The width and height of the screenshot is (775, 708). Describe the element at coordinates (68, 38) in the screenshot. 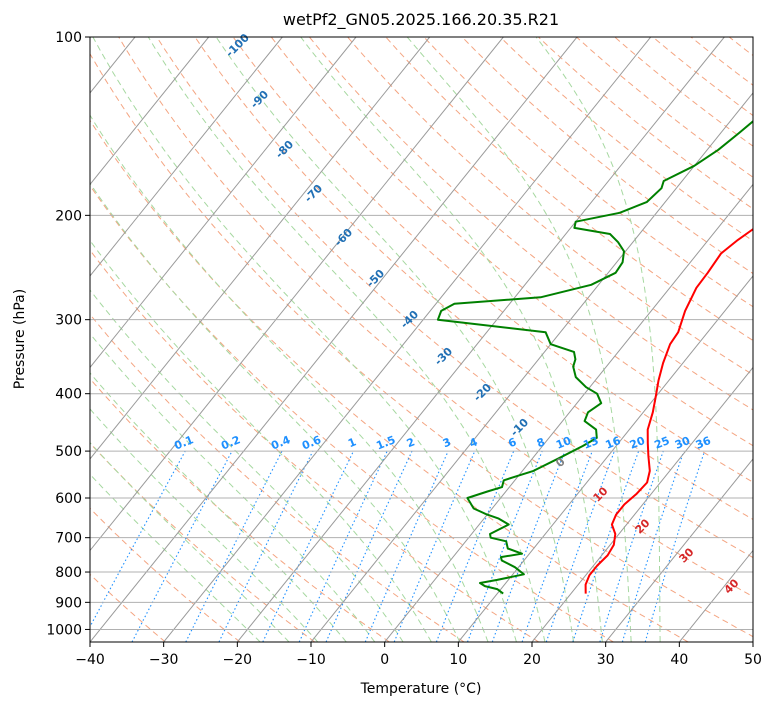

I see `y-tick-label: 100` at that location.